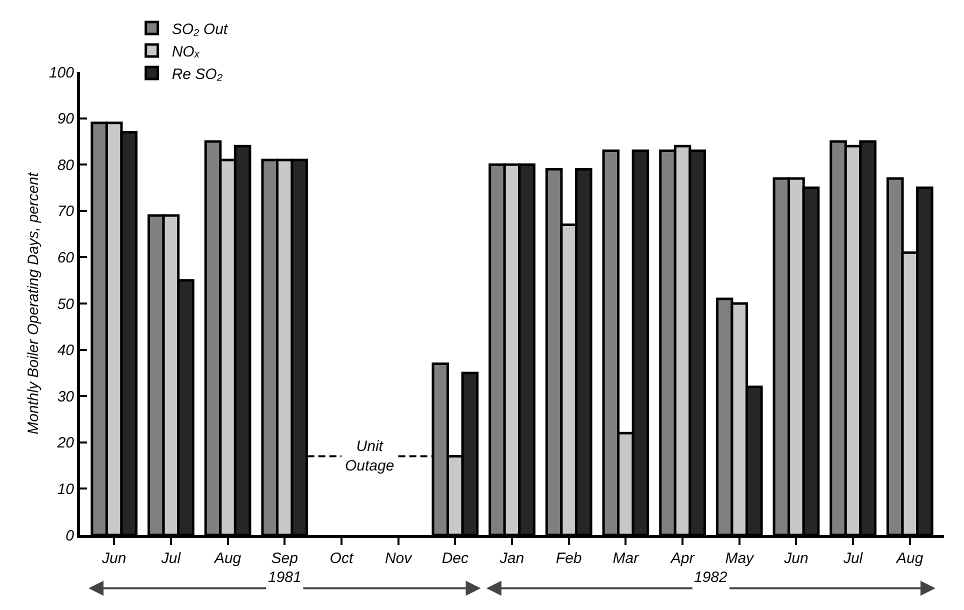 Image resolution: width=964 pixels, height=610 pixels. What do you see at coordinates (285, 577) in the screenshot?
I see `text: 1981` at bounding box center [285, 577].